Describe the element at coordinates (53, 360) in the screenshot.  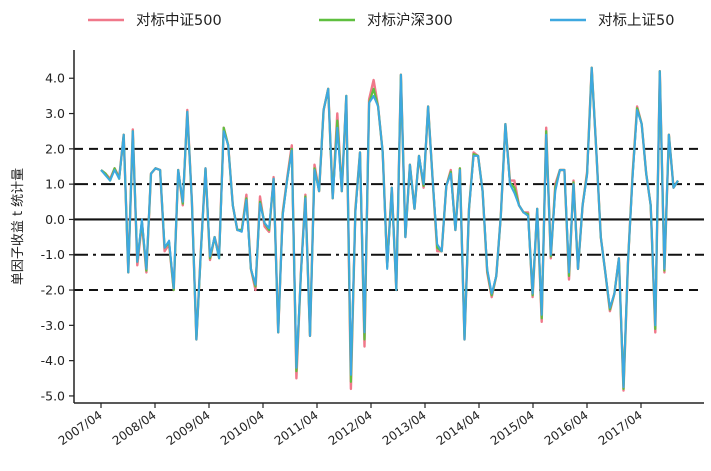
I see `y-tick-label: -4.0` at that location.